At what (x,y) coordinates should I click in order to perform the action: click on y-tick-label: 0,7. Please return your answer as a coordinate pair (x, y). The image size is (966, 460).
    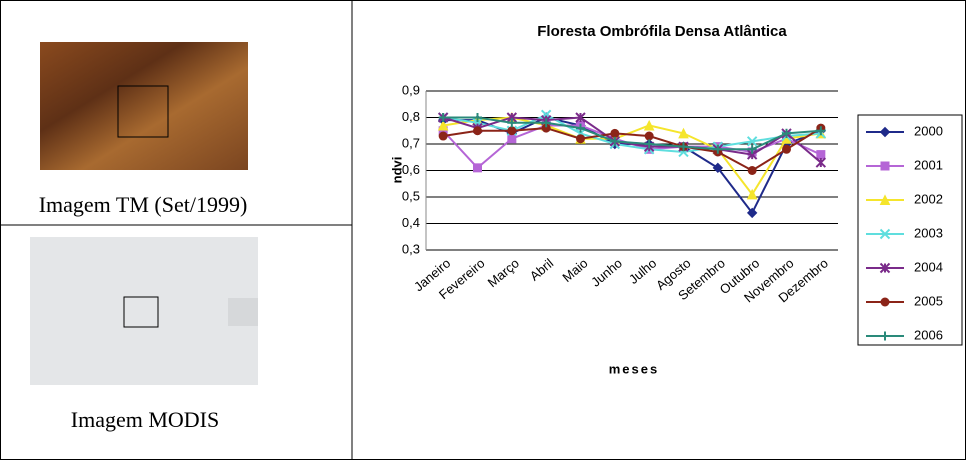
    Looking at the image, I should click on (411, 142).